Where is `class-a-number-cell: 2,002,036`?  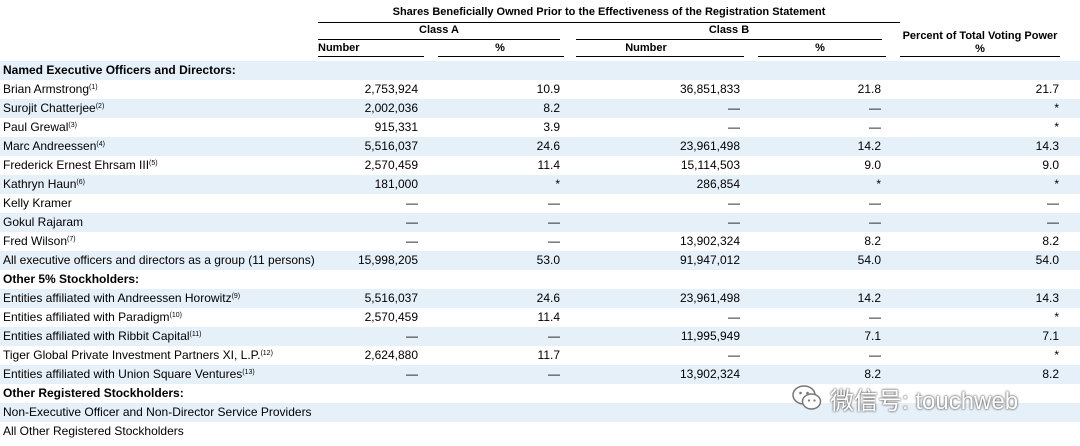 class-a-number-cell: 2,002,036 is located at coordinates (391, 108).